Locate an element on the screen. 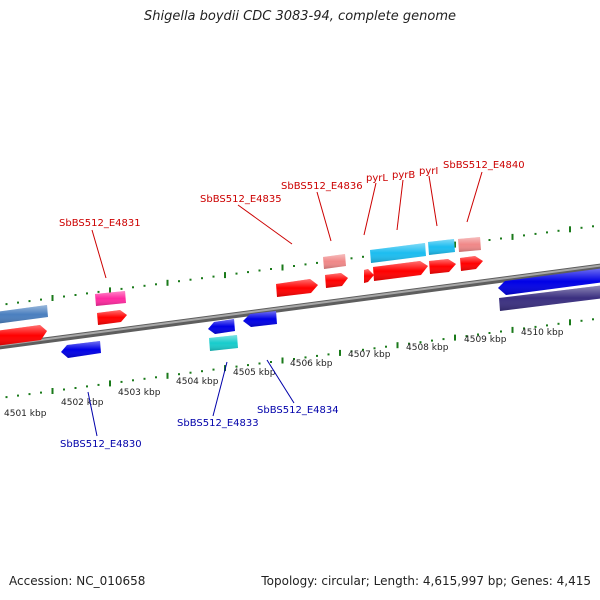  ruler-label-4504: 4504 kbp is located at coordinates (197, 382).